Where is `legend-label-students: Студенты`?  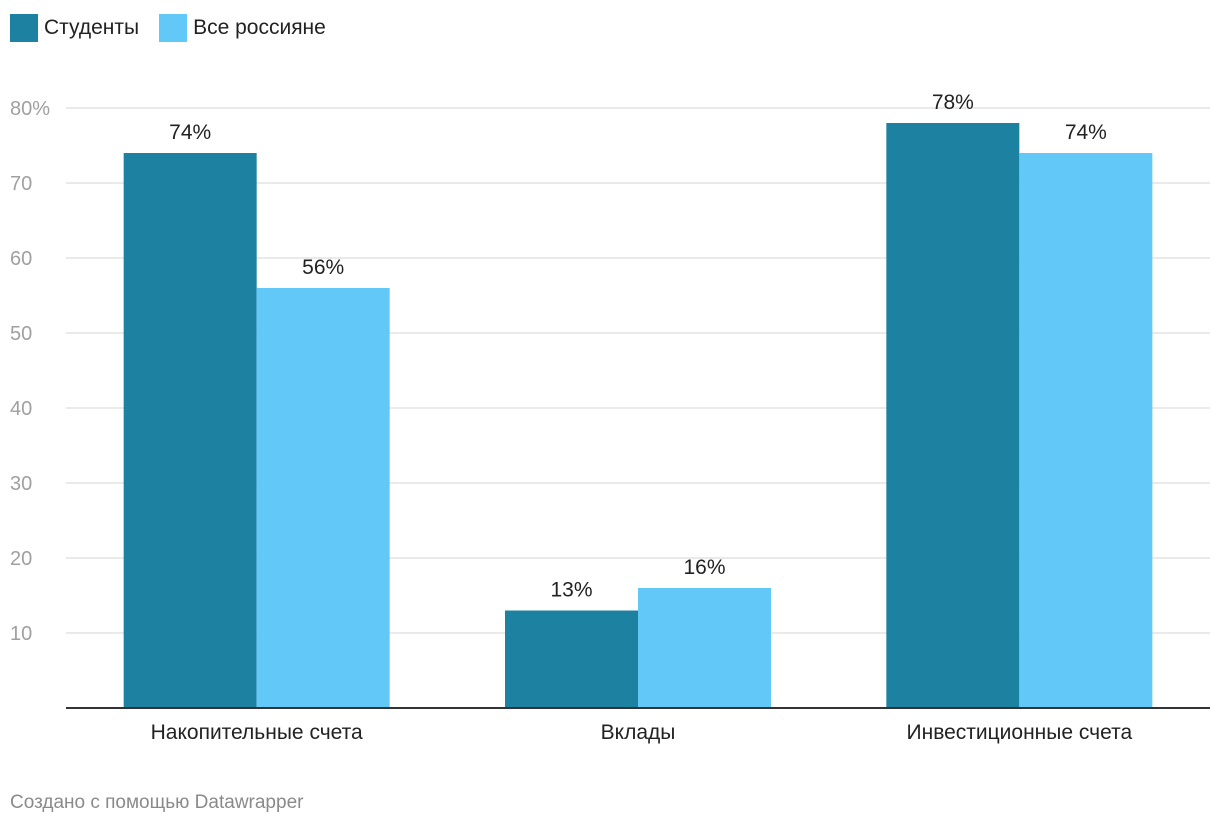
legend-label-students: Студенты is located at coordinates (92, 27).